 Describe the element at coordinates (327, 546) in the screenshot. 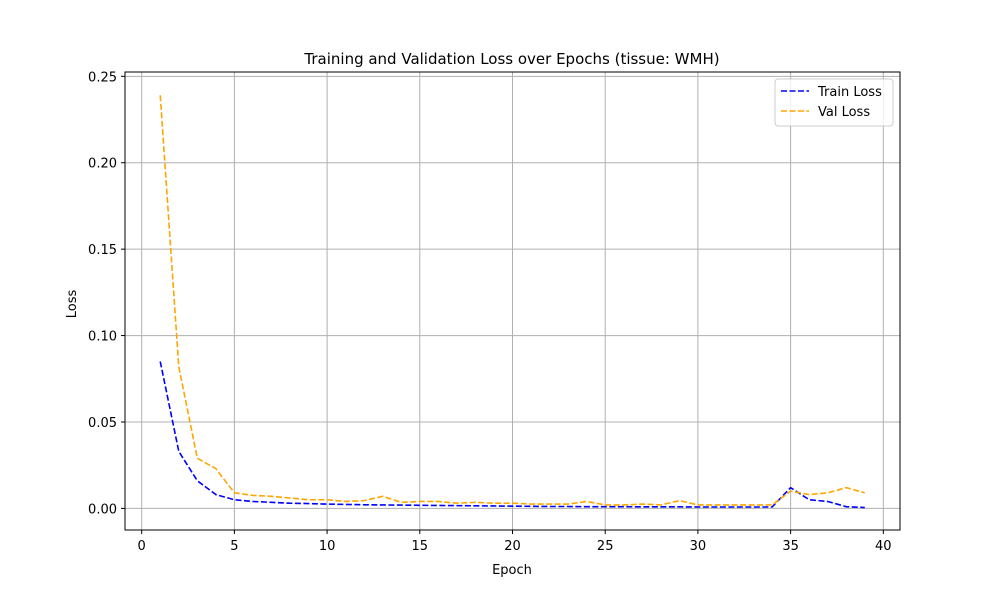

I see `x-tick-label: 10` at that location.